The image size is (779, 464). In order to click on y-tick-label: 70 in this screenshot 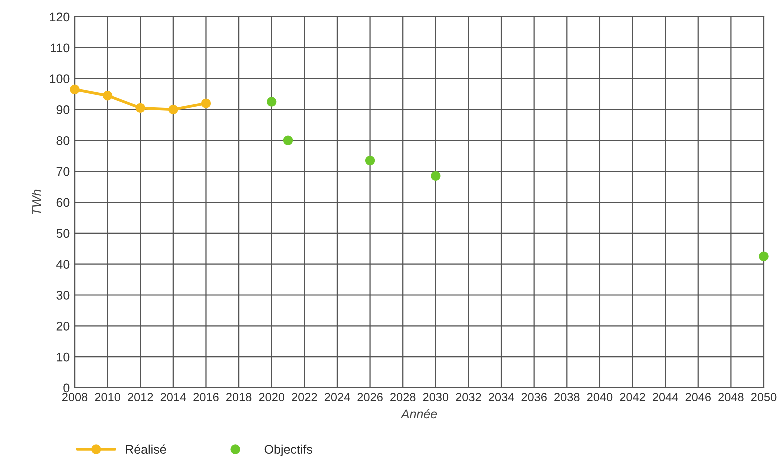, I will do `click(63, 171)`.